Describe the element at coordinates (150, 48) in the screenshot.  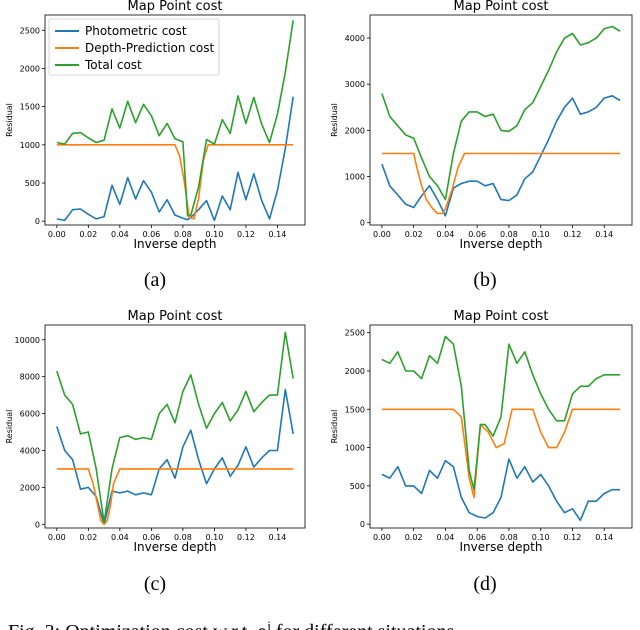
I see `panel-a-legend-label-1: Depth-Prediction cost` at that location.